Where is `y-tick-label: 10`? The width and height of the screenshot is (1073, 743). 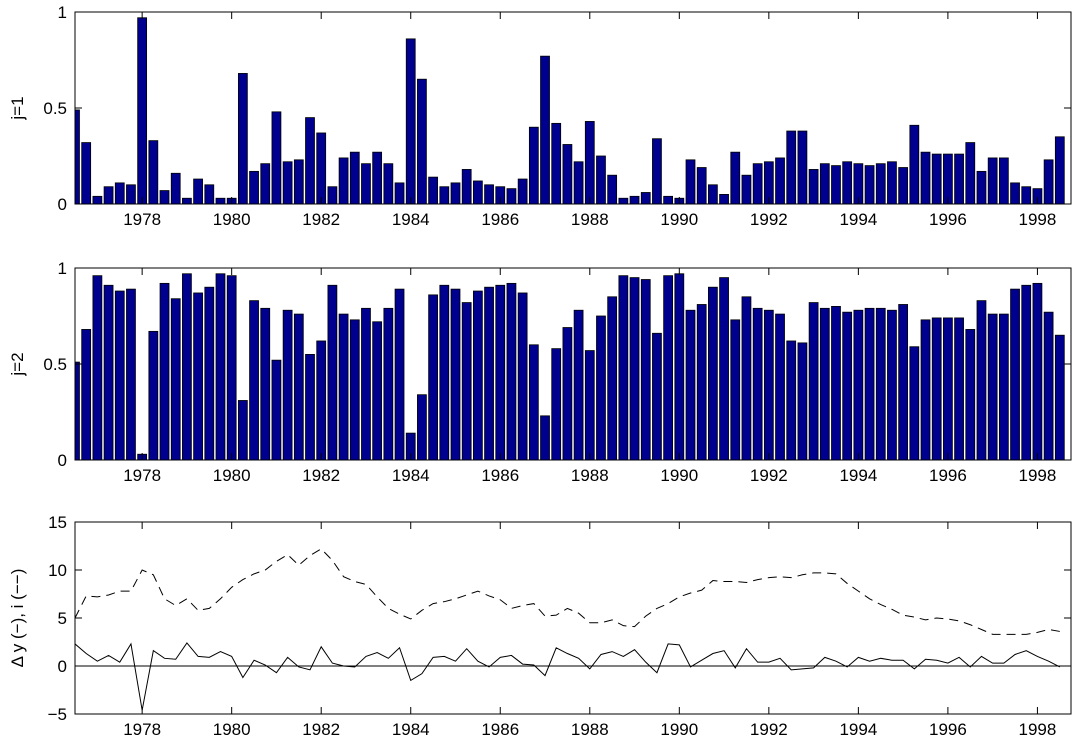 y-tick-label: 10 is located at coordinates (57, 570).